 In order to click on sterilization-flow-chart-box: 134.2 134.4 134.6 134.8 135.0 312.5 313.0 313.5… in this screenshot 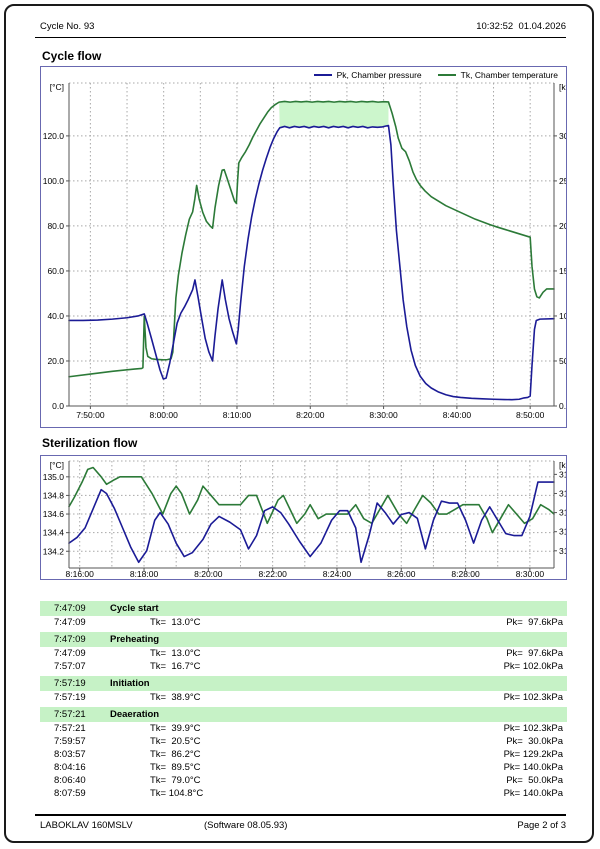, I will do `click(310, 517)`.